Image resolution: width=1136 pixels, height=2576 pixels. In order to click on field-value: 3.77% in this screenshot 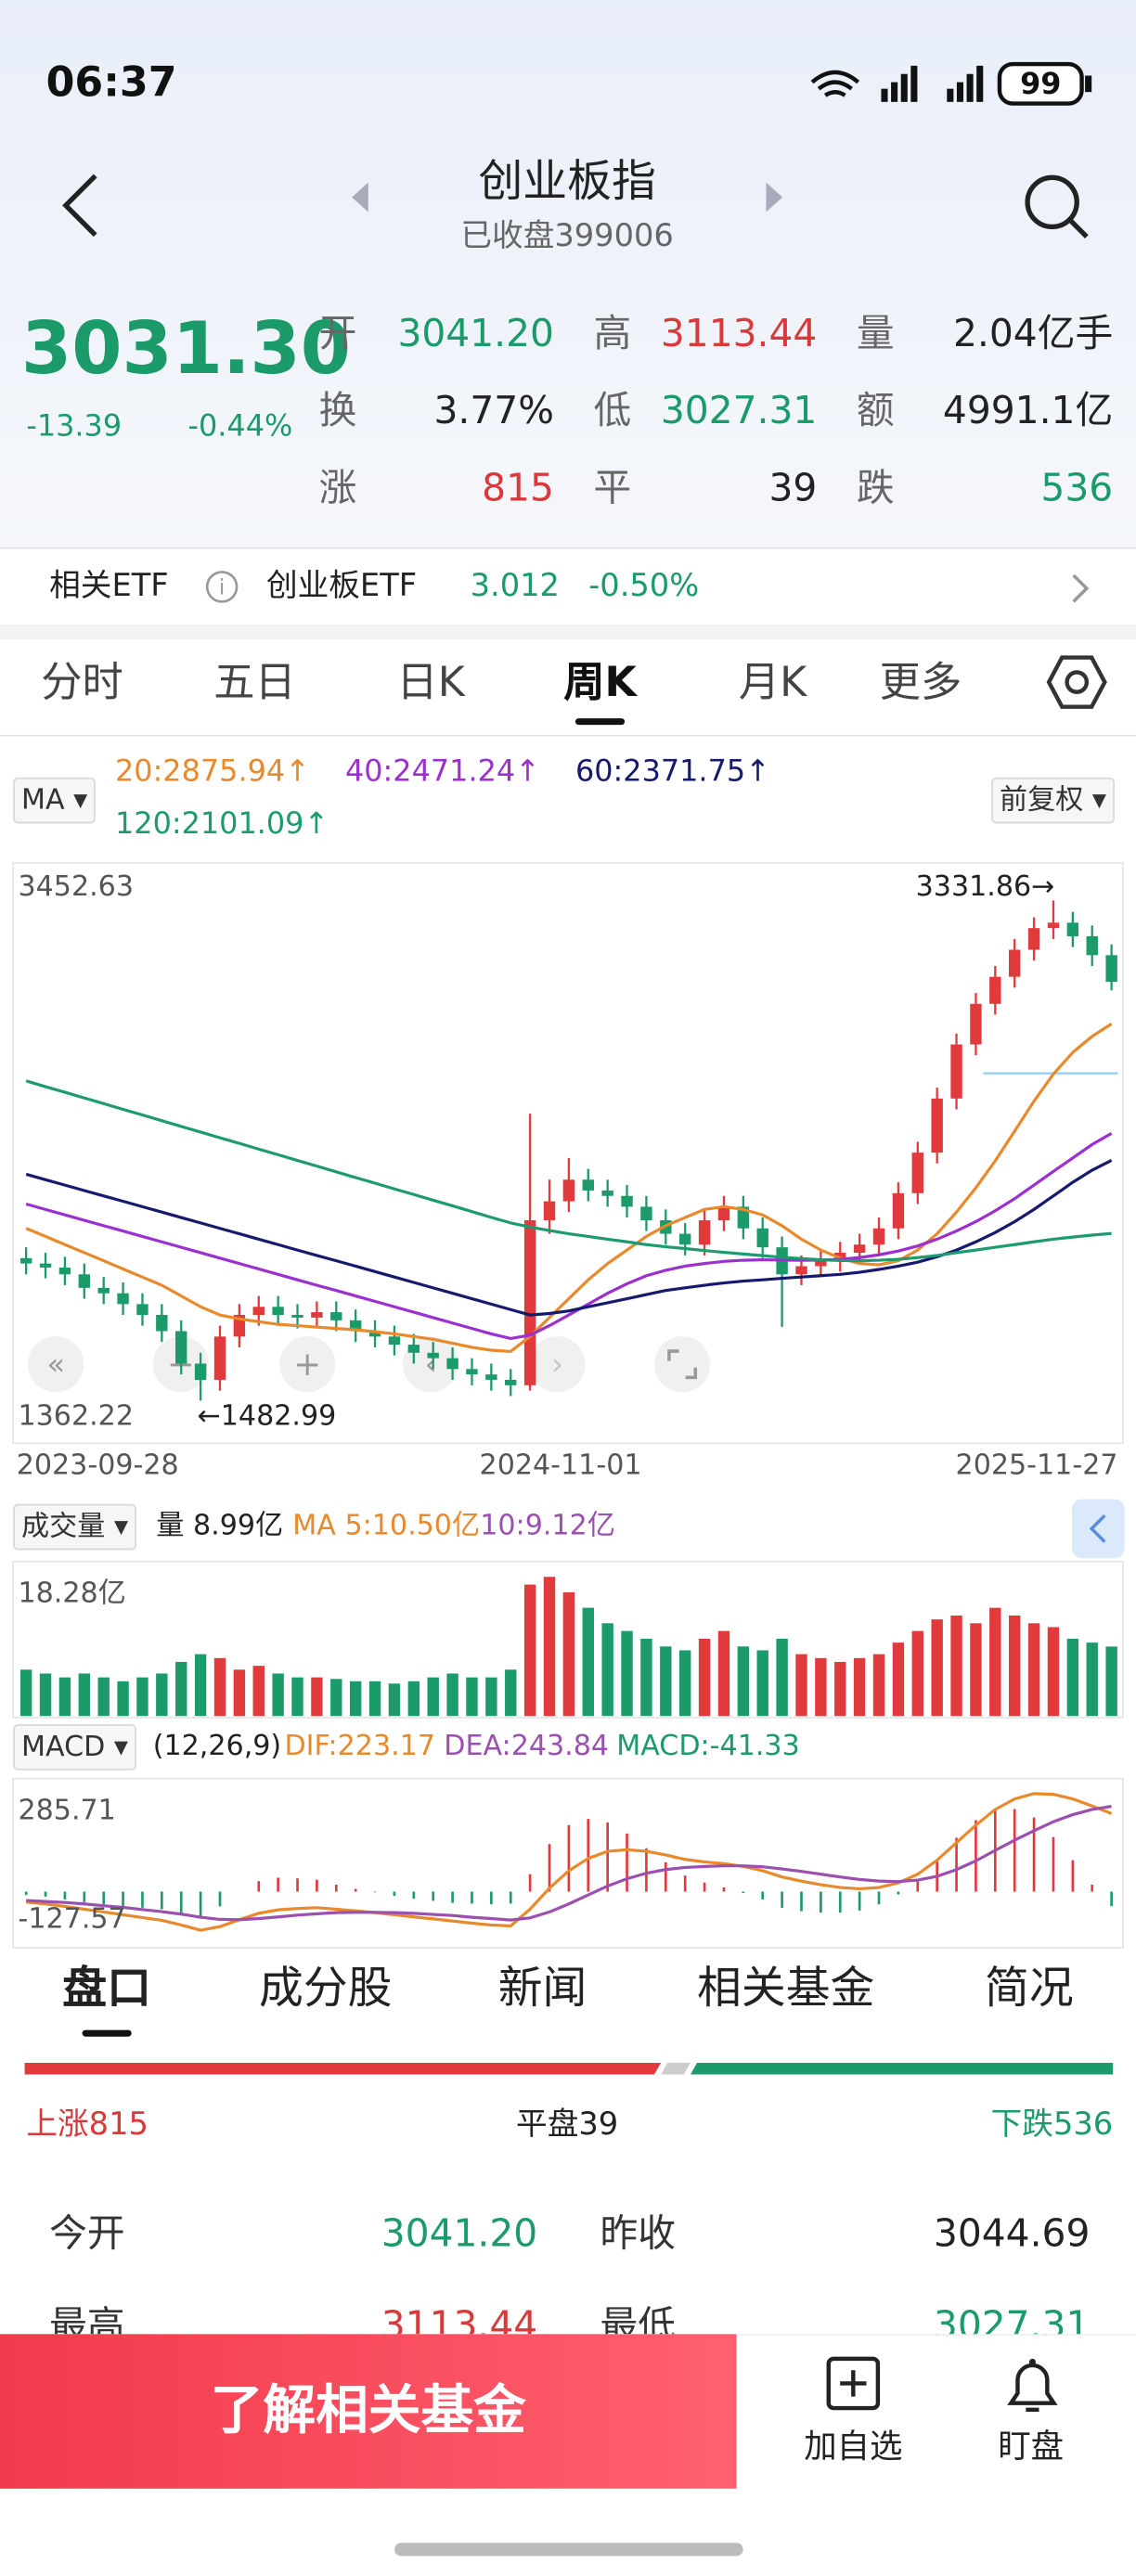, I will do `click(493, 412)`.